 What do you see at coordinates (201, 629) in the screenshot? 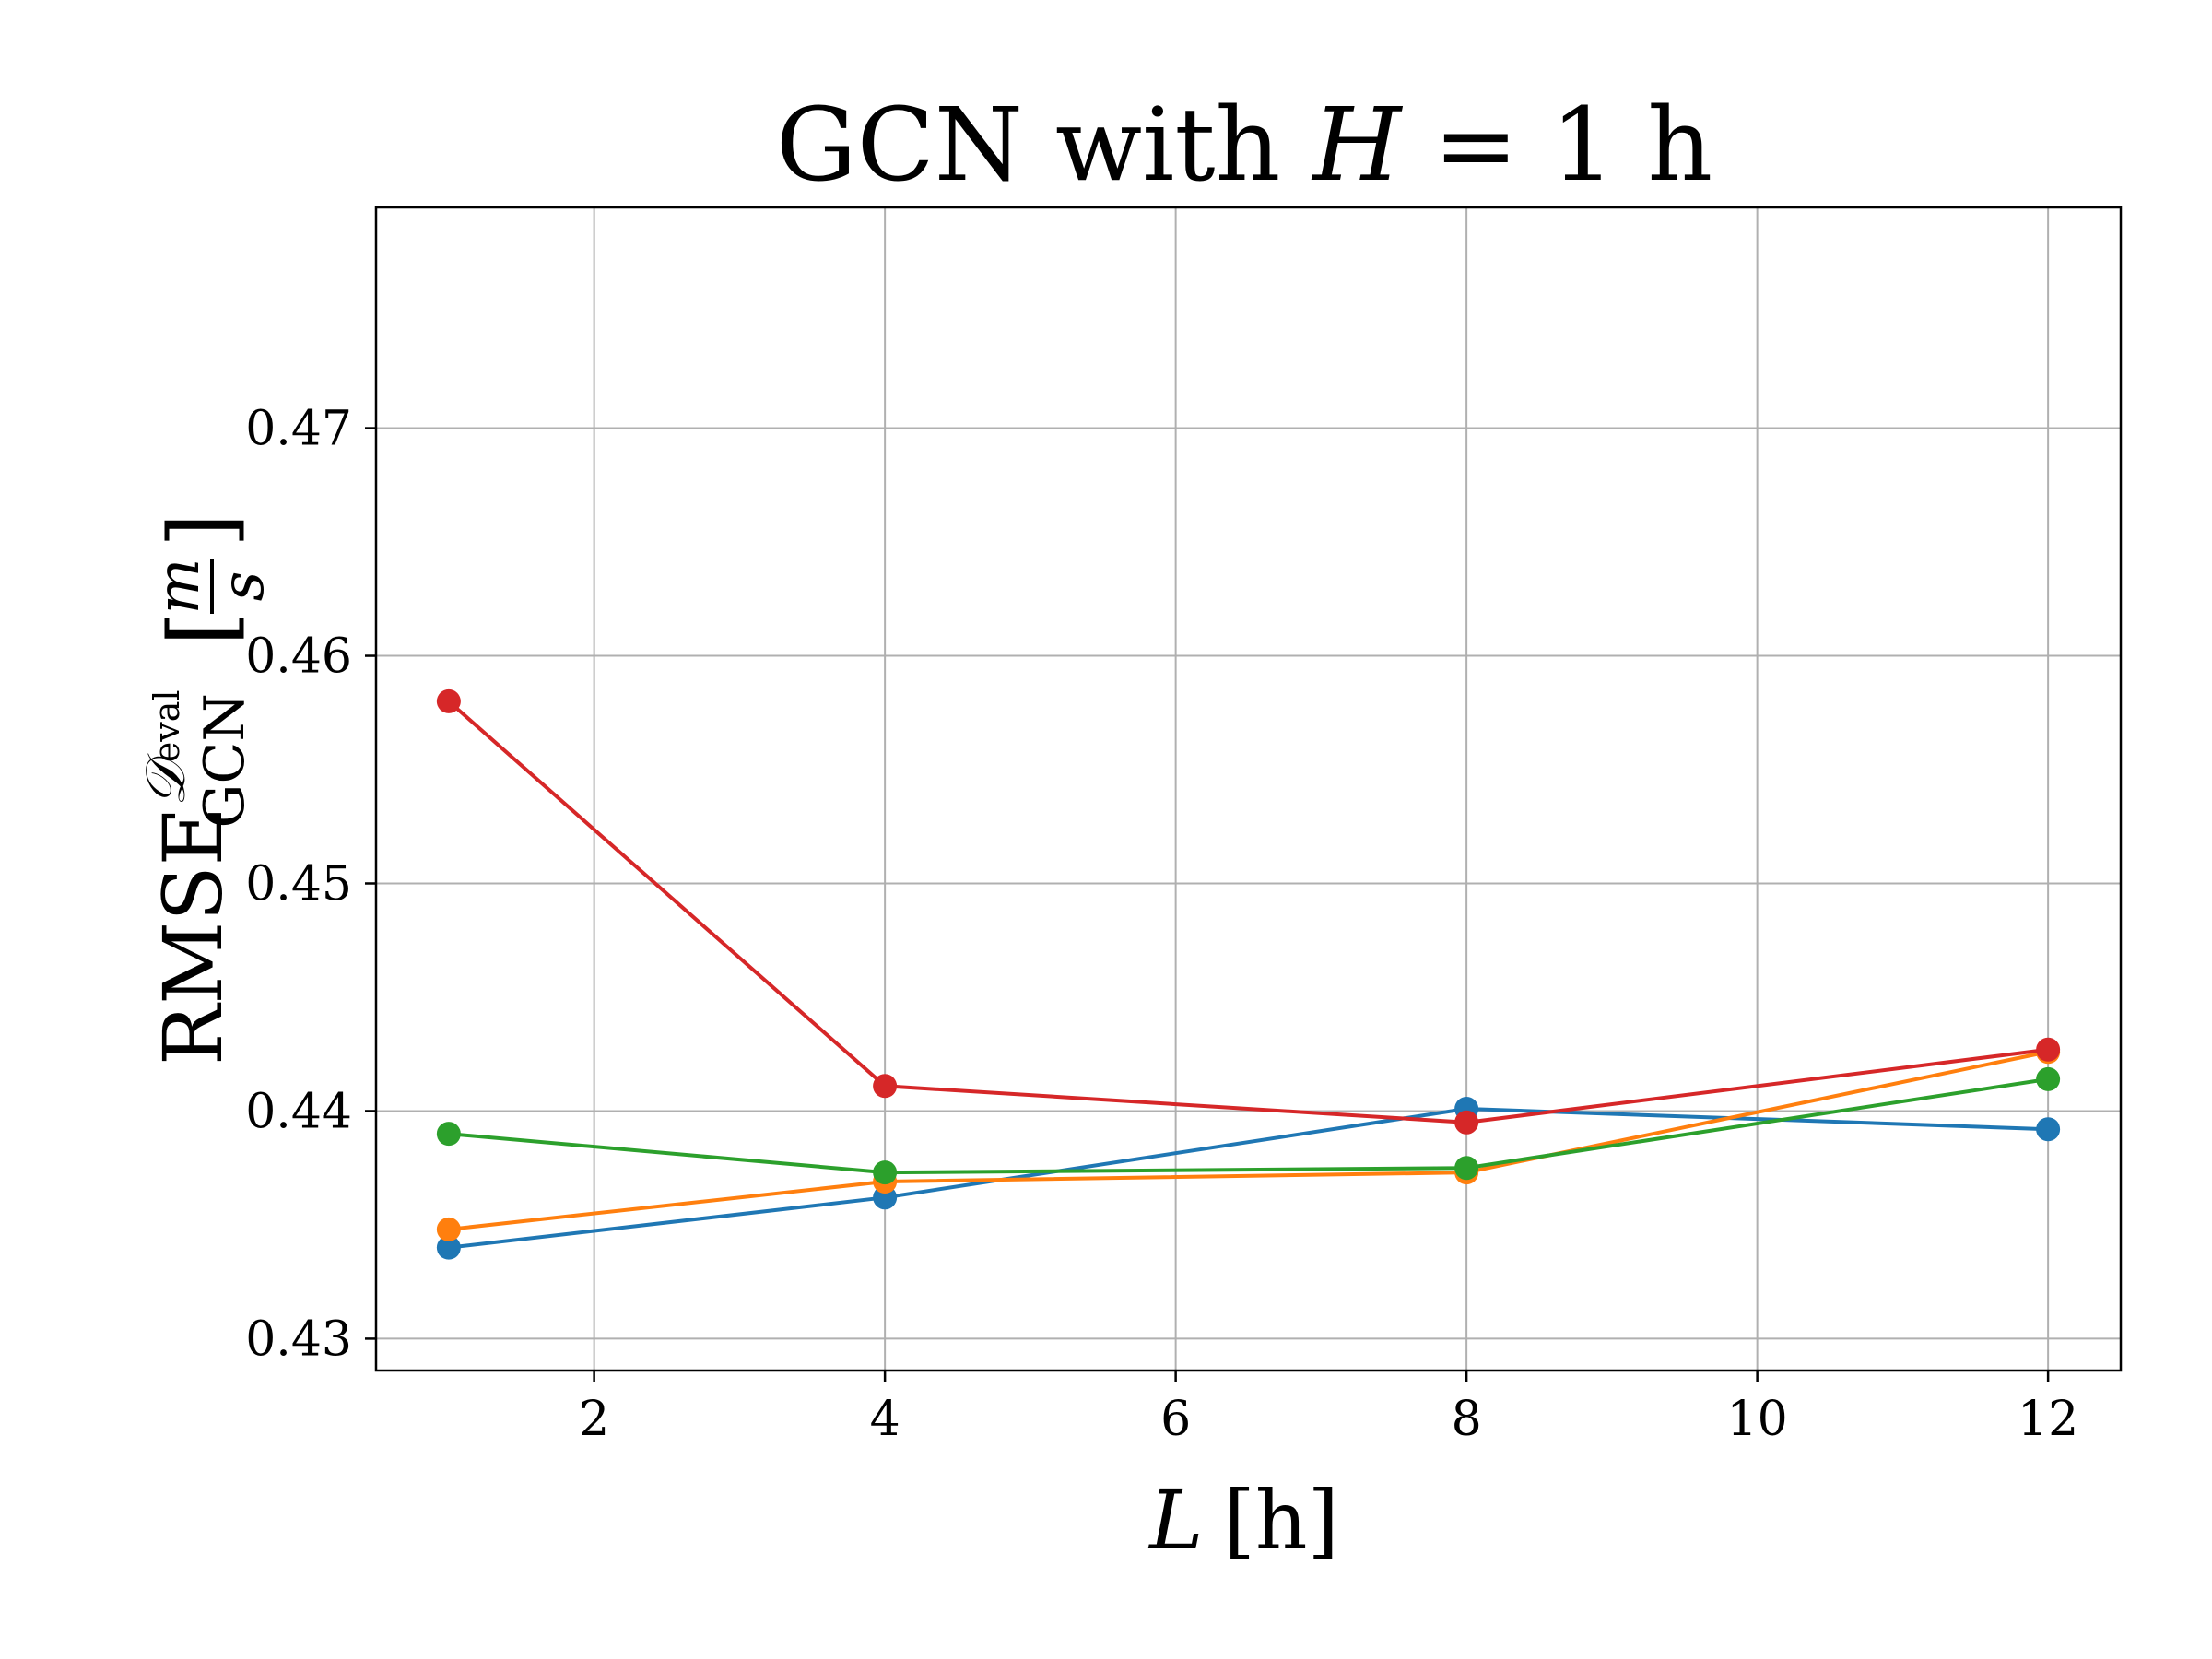
I see `y-axis-open-bracket: [` at bounding box center [201, 629].